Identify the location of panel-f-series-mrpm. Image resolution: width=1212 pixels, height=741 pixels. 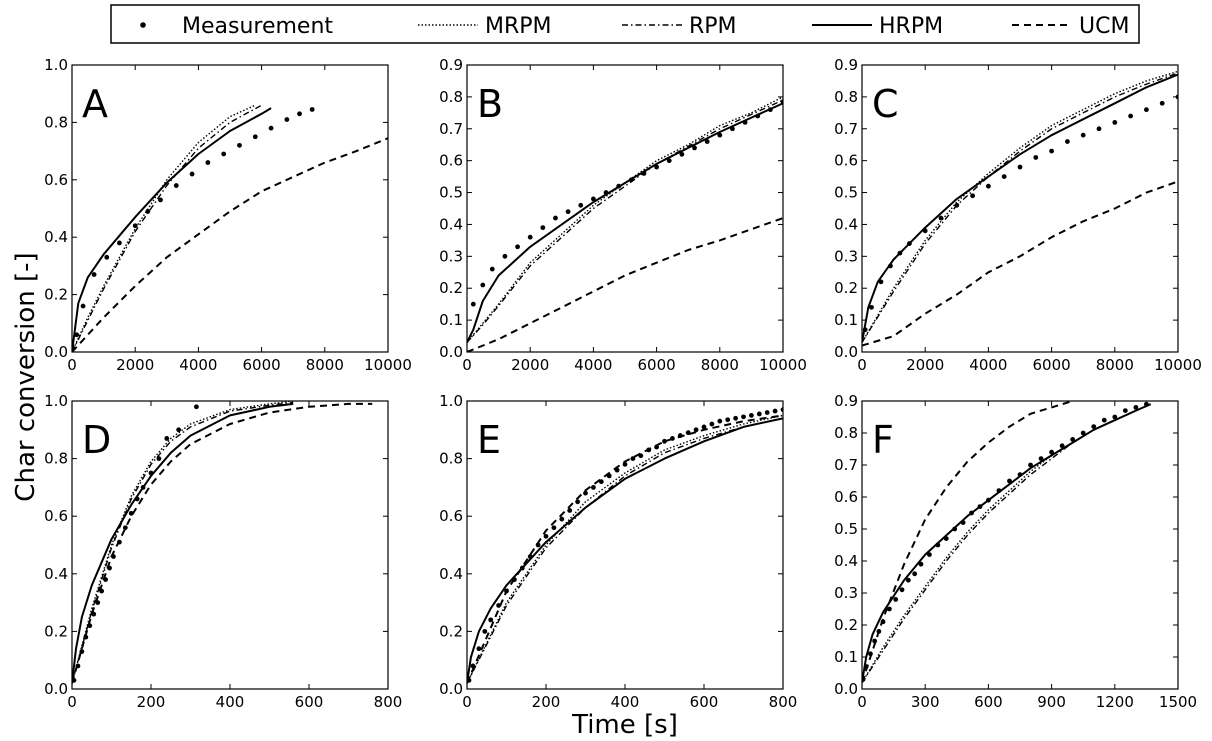
(1006, 543).